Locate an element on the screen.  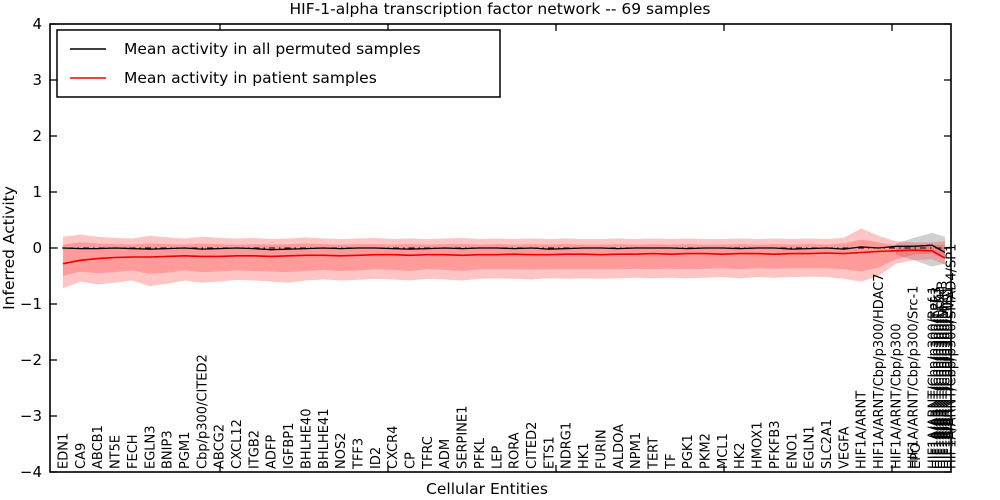
x-category-label: HIF1A/ARNT/Cbp/p300/MYC is located at coordinates (946, 380).